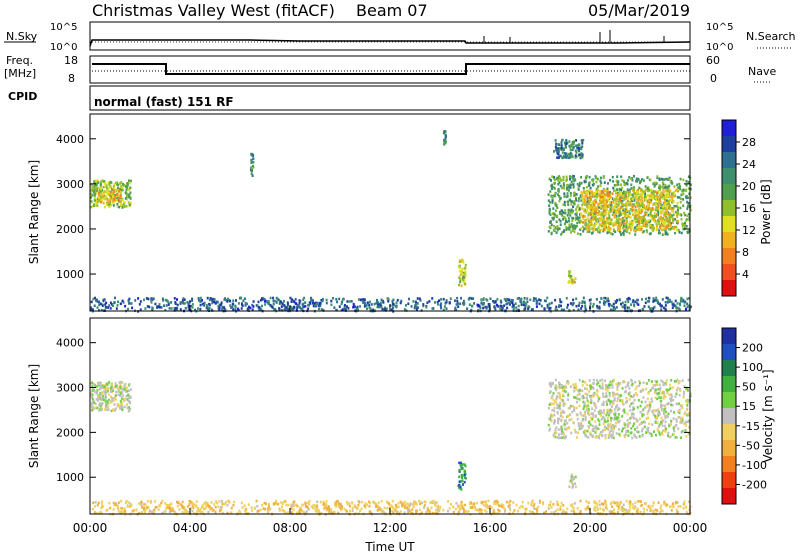 Image resolution: width=800 pixels, height=554 pixels. Describe the element at coordinates (392, 10) in the screenshot. I see `beam-label: Beam 07` at that location.